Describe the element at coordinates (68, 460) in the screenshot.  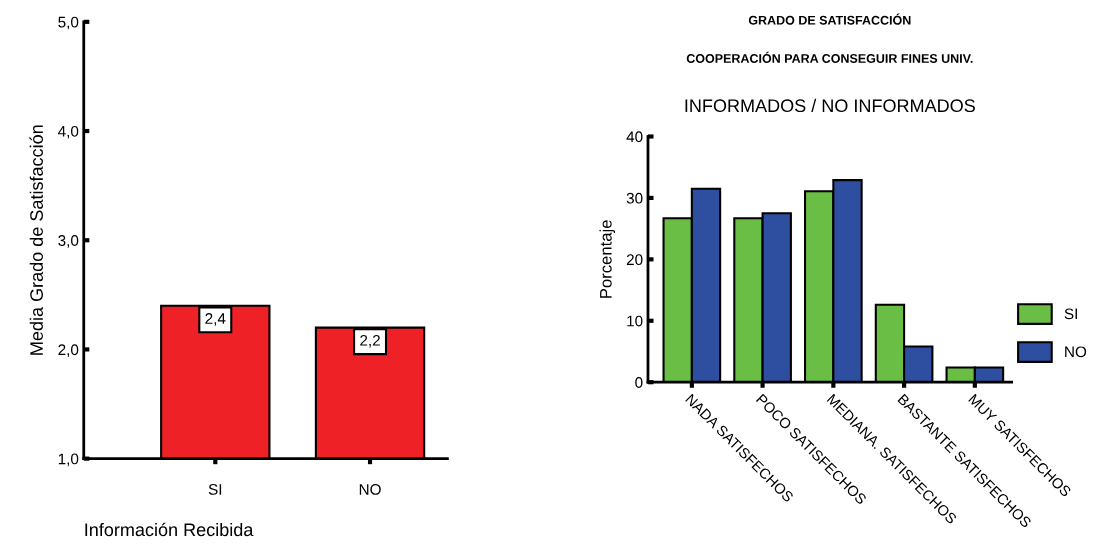
I see `y-tick-label: 1,0` at that location.